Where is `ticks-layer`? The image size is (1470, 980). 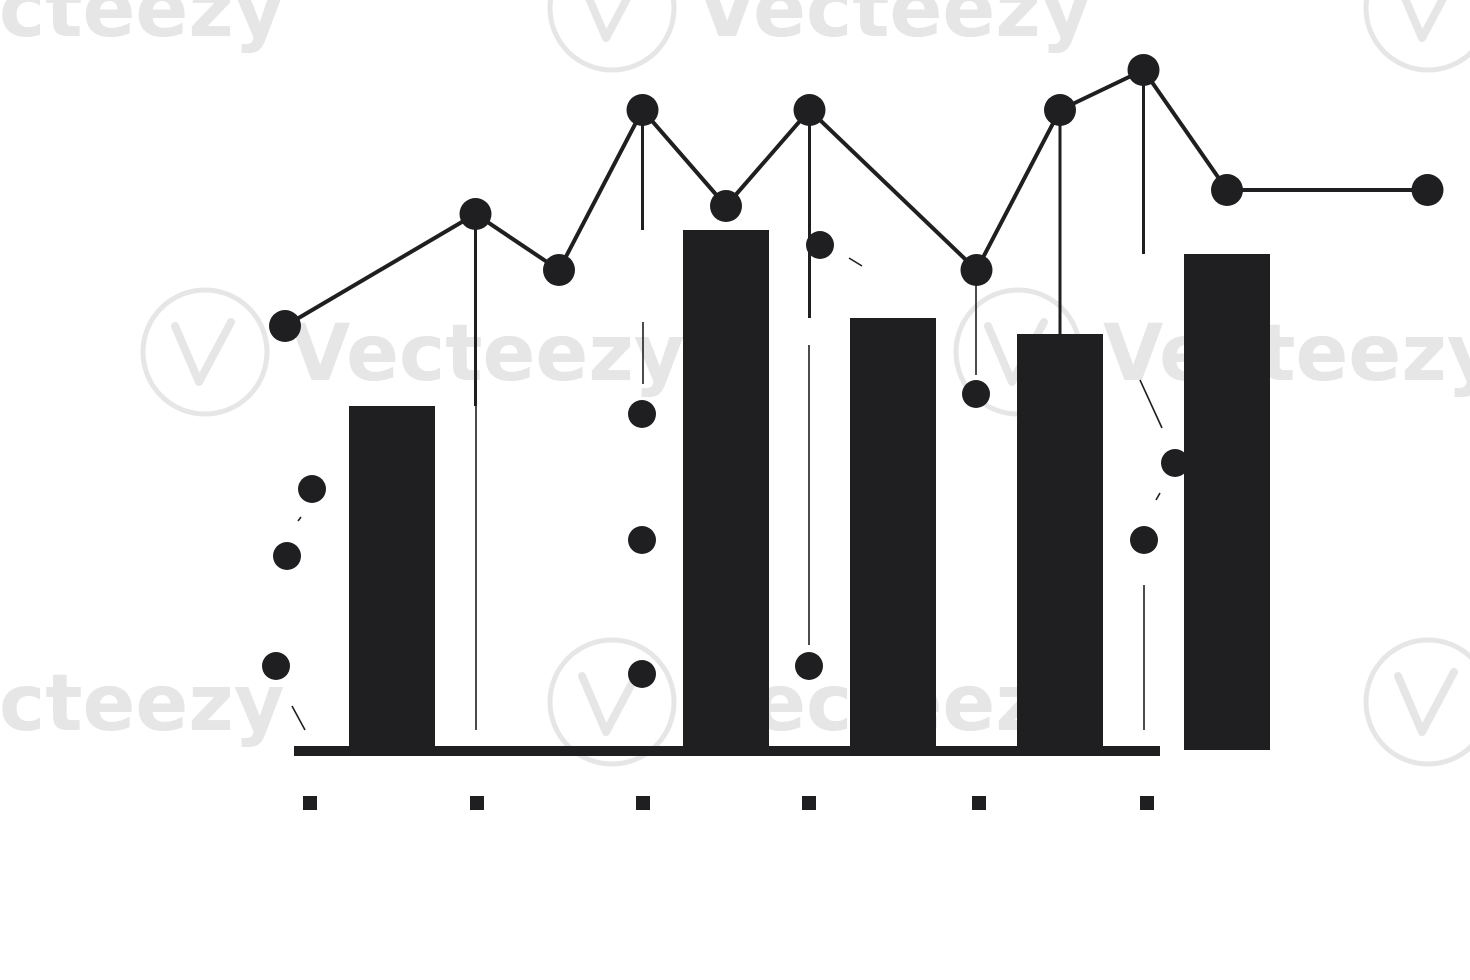 ticks-layer is located at coordinates (728, 803).